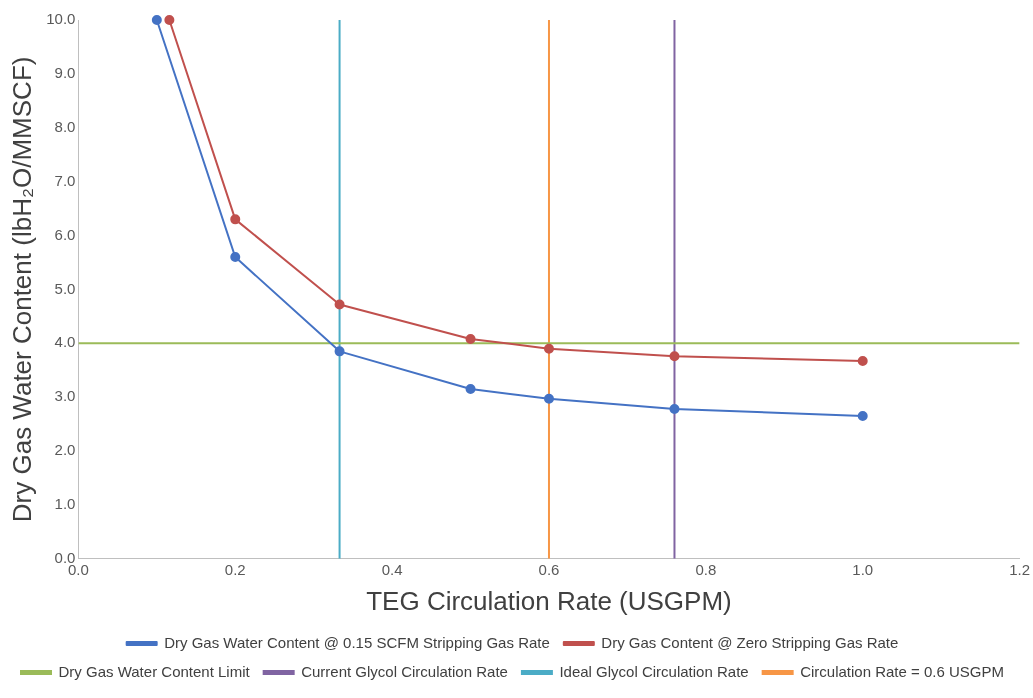 Image resolution: width=1033 pixels, height=698 pixels. What do you see at coordinates (65, 504) in the screenshot?
I see `y-tick-label: 1.0` at bounding box center [65, 504].